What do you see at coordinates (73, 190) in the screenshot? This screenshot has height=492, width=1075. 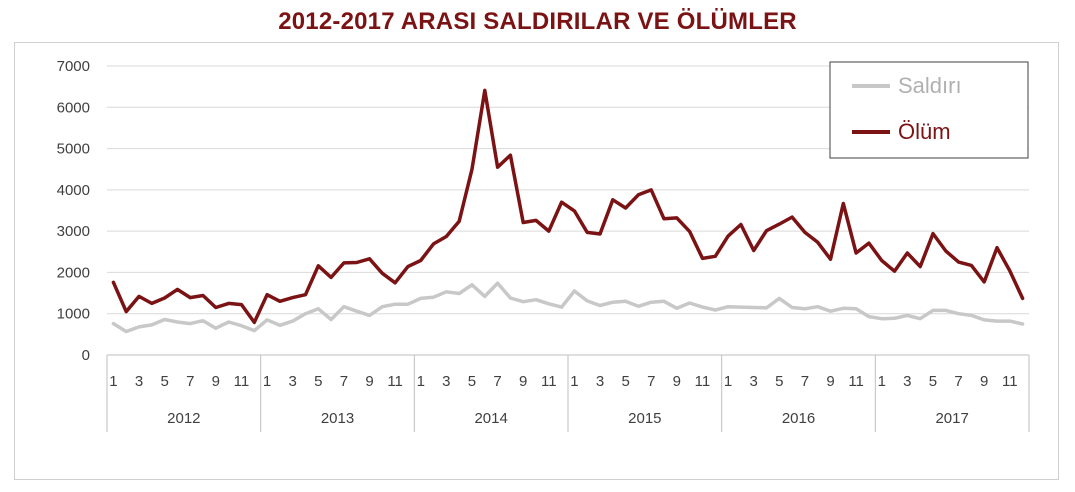 I see `y-tick-label: 4000` at bounding box center [73, 190].